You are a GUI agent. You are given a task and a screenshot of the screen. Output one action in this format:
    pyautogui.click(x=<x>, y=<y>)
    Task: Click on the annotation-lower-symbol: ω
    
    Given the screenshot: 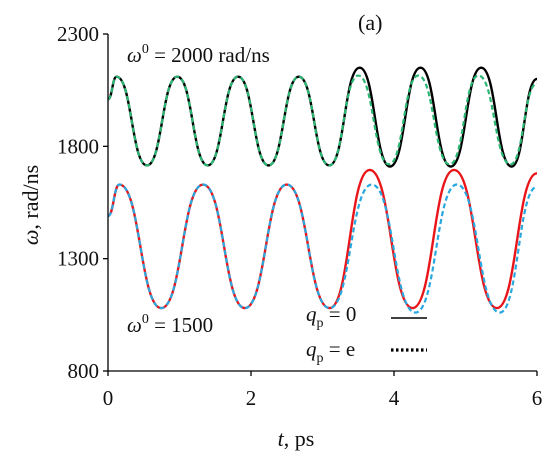 What is the action you would take?
    pyautogui.click(x=134, y=325)
    